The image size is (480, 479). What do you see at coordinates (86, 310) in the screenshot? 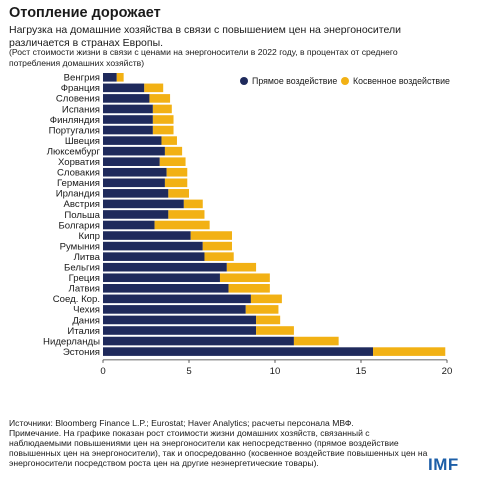
I see `category-label: Чехия` at bounding box center [86, 310].